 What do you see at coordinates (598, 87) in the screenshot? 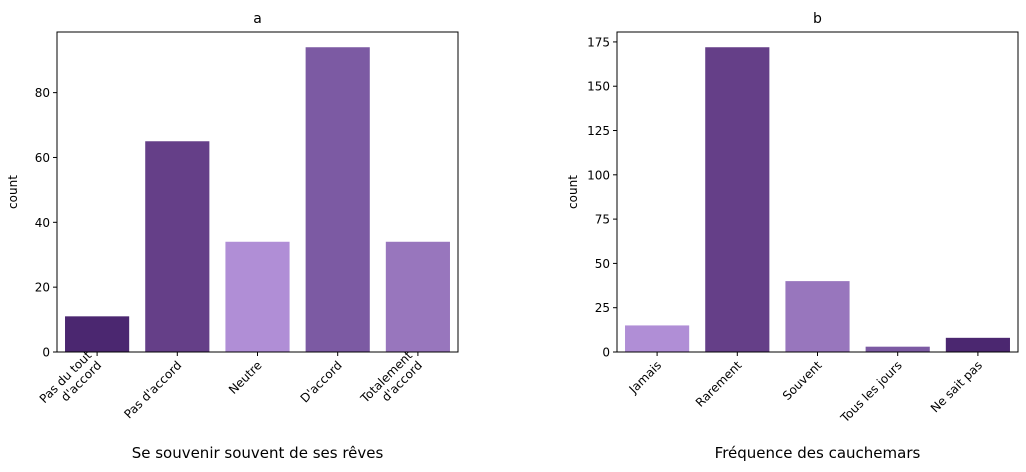
I see `y-tick-label: 150` at bounding box center [598, 87].